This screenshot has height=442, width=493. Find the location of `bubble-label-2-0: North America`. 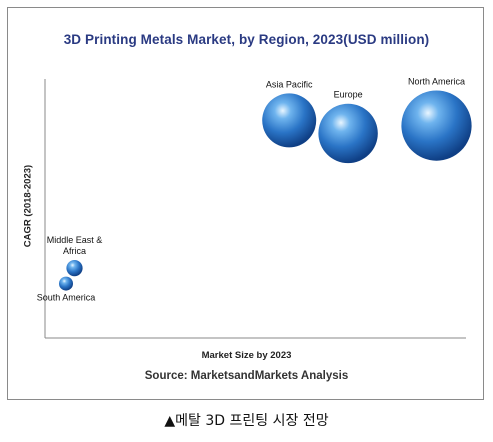

bubble-label-2-0: North America is located at coordinates (436, 82).